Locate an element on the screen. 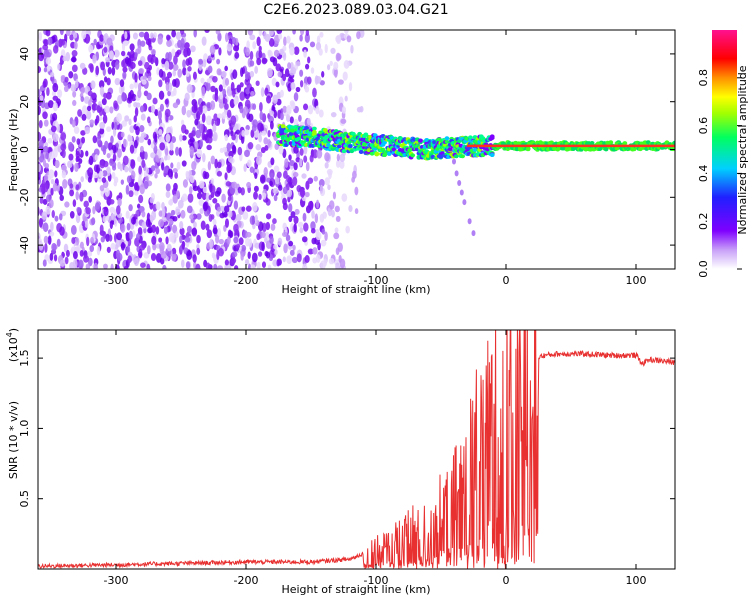  colorbar-tick-label: 0.4 is located at coordinates (703, 174).